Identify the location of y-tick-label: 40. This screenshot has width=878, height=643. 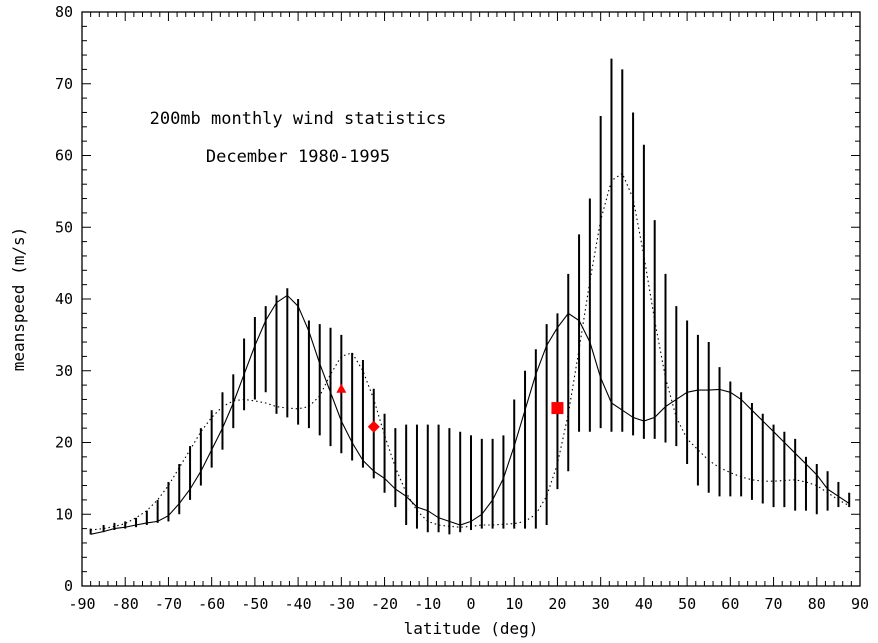
(64, 299).